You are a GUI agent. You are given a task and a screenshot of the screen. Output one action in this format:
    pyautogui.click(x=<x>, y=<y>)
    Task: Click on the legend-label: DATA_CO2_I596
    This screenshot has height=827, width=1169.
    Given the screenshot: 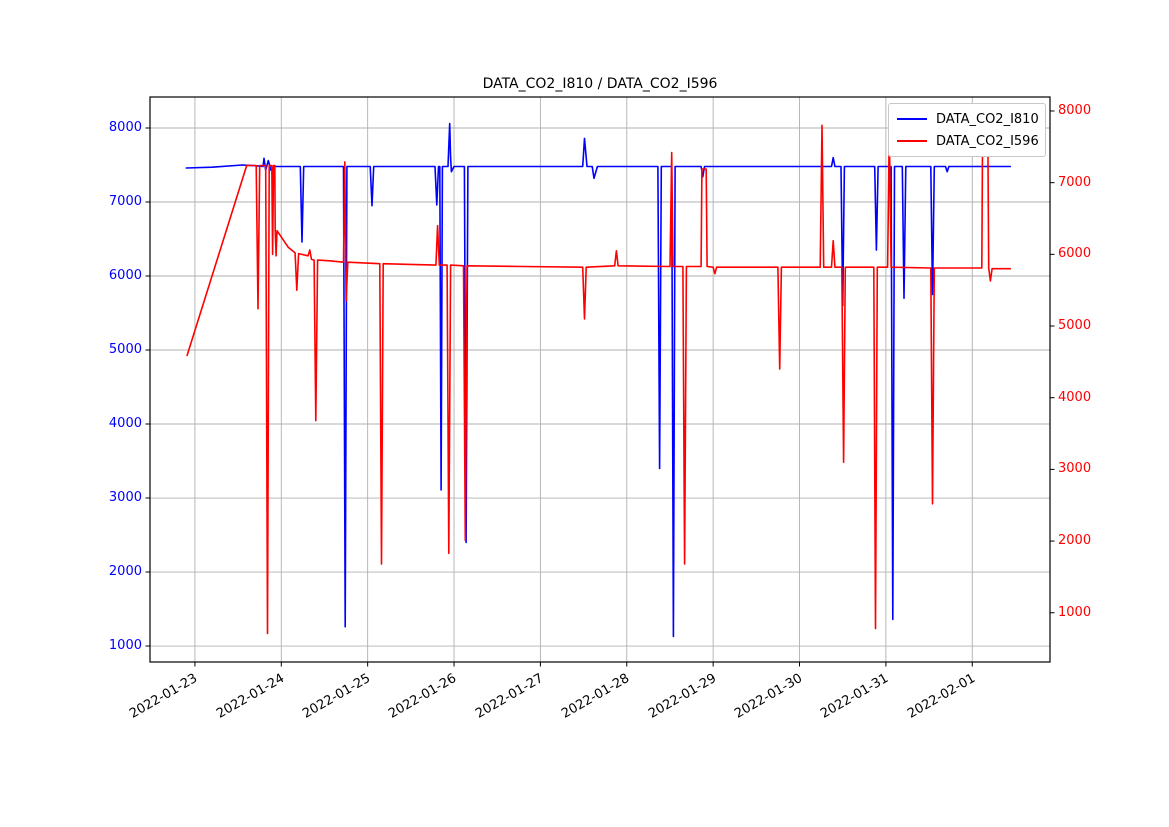 What is the action you would take?
    pyautogui.click(x=987, y=141)
    